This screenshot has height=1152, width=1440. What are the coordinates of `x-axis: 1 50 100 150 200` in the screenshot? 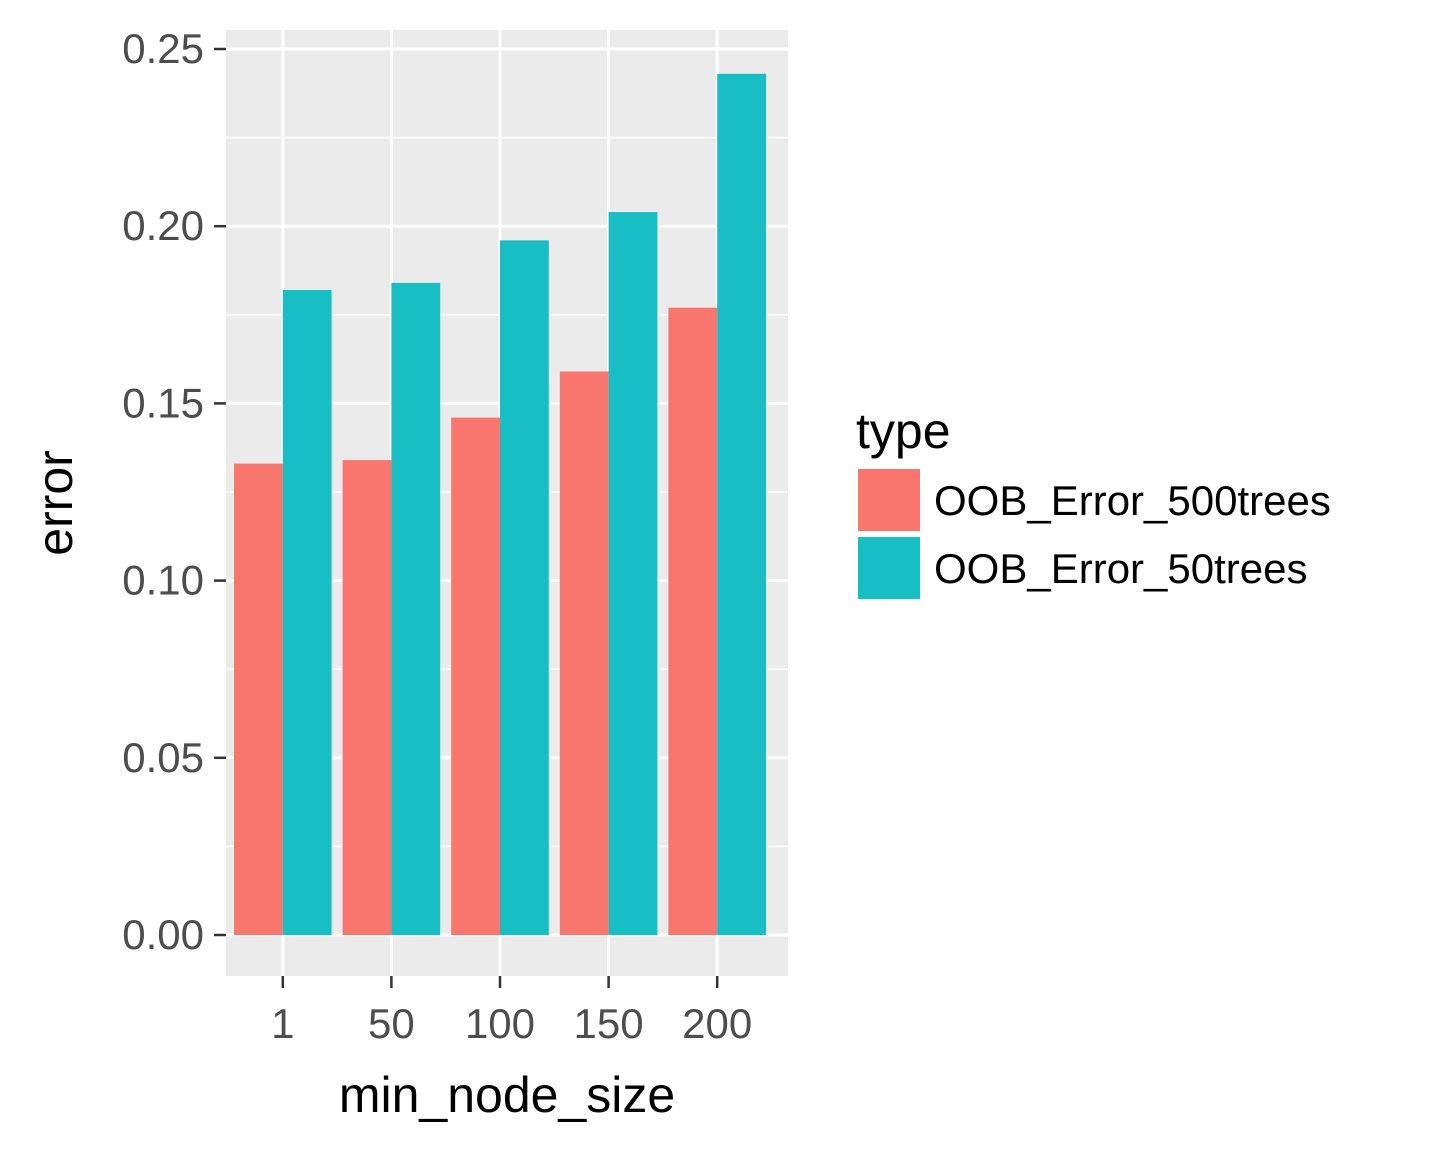 It's located at (511, 1011).